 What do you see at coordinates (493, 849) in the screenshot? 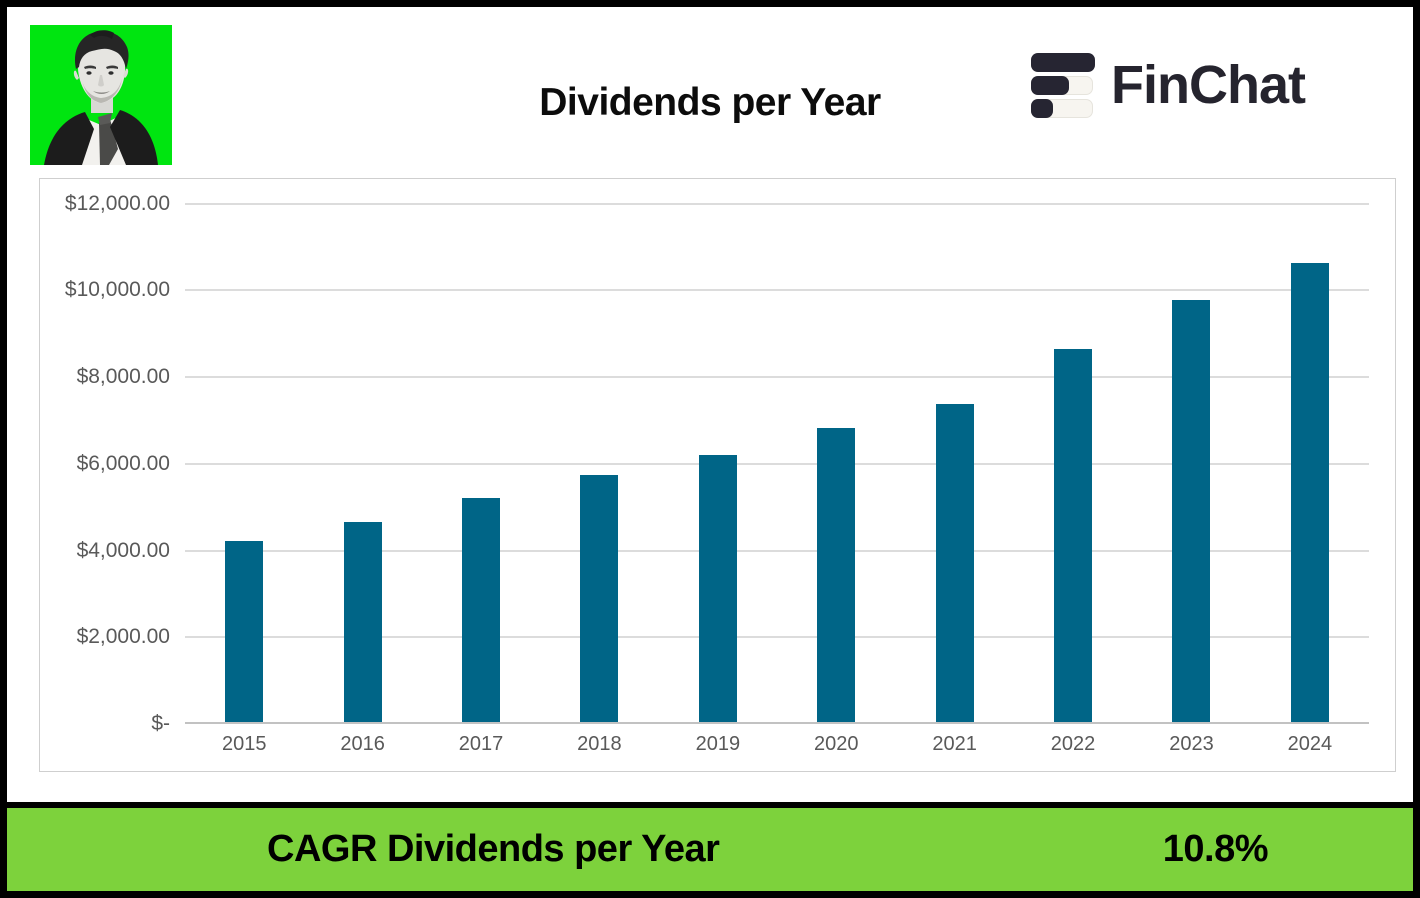
I see `cagr-label: CAGR Dividends per Year` at bounding box center [493, 849].